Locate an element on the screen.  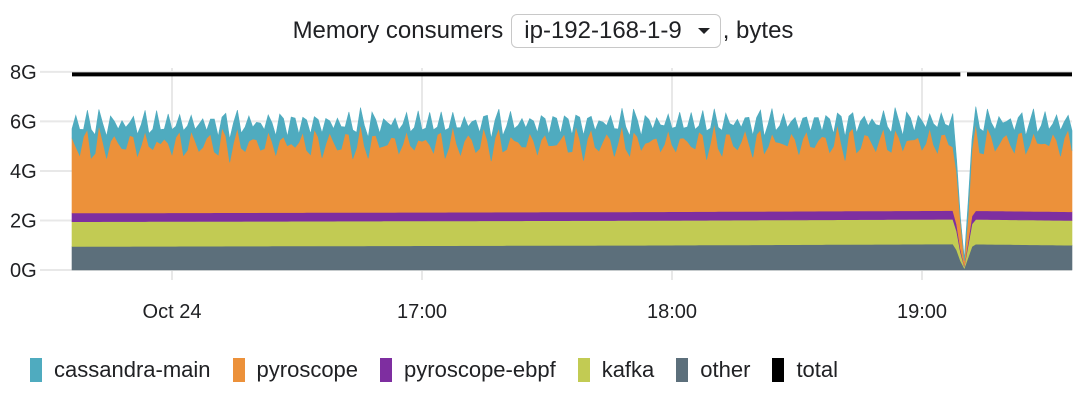
series-area-other is located at coordinates (572, 257).